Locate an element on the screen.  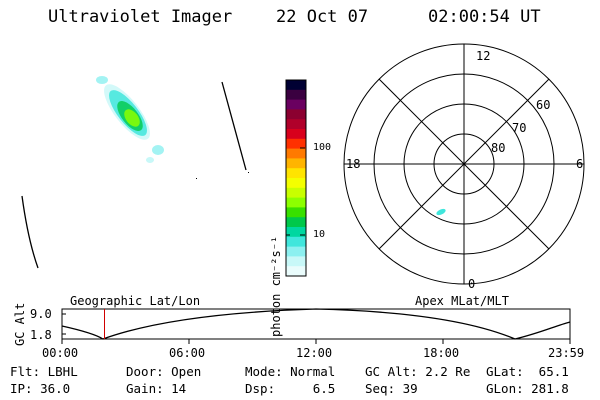
aurora-image is located at coordinates (130, 119).